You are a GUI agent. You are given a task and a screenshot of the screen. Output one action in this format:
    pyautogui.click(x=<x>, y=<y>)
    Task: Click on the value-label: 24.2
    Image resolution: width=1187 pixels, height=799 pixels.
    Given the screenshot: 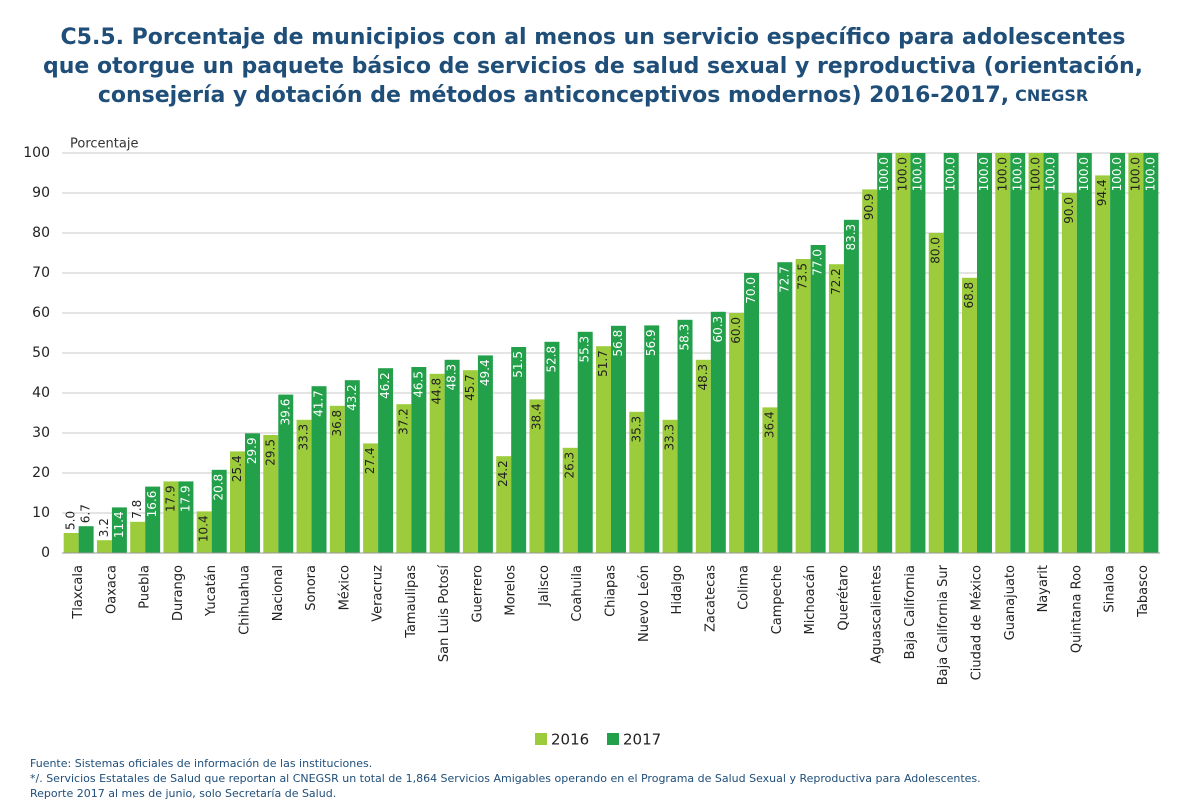 What is the action you would take?
    pyautogui.click(x=503, y=473)
    